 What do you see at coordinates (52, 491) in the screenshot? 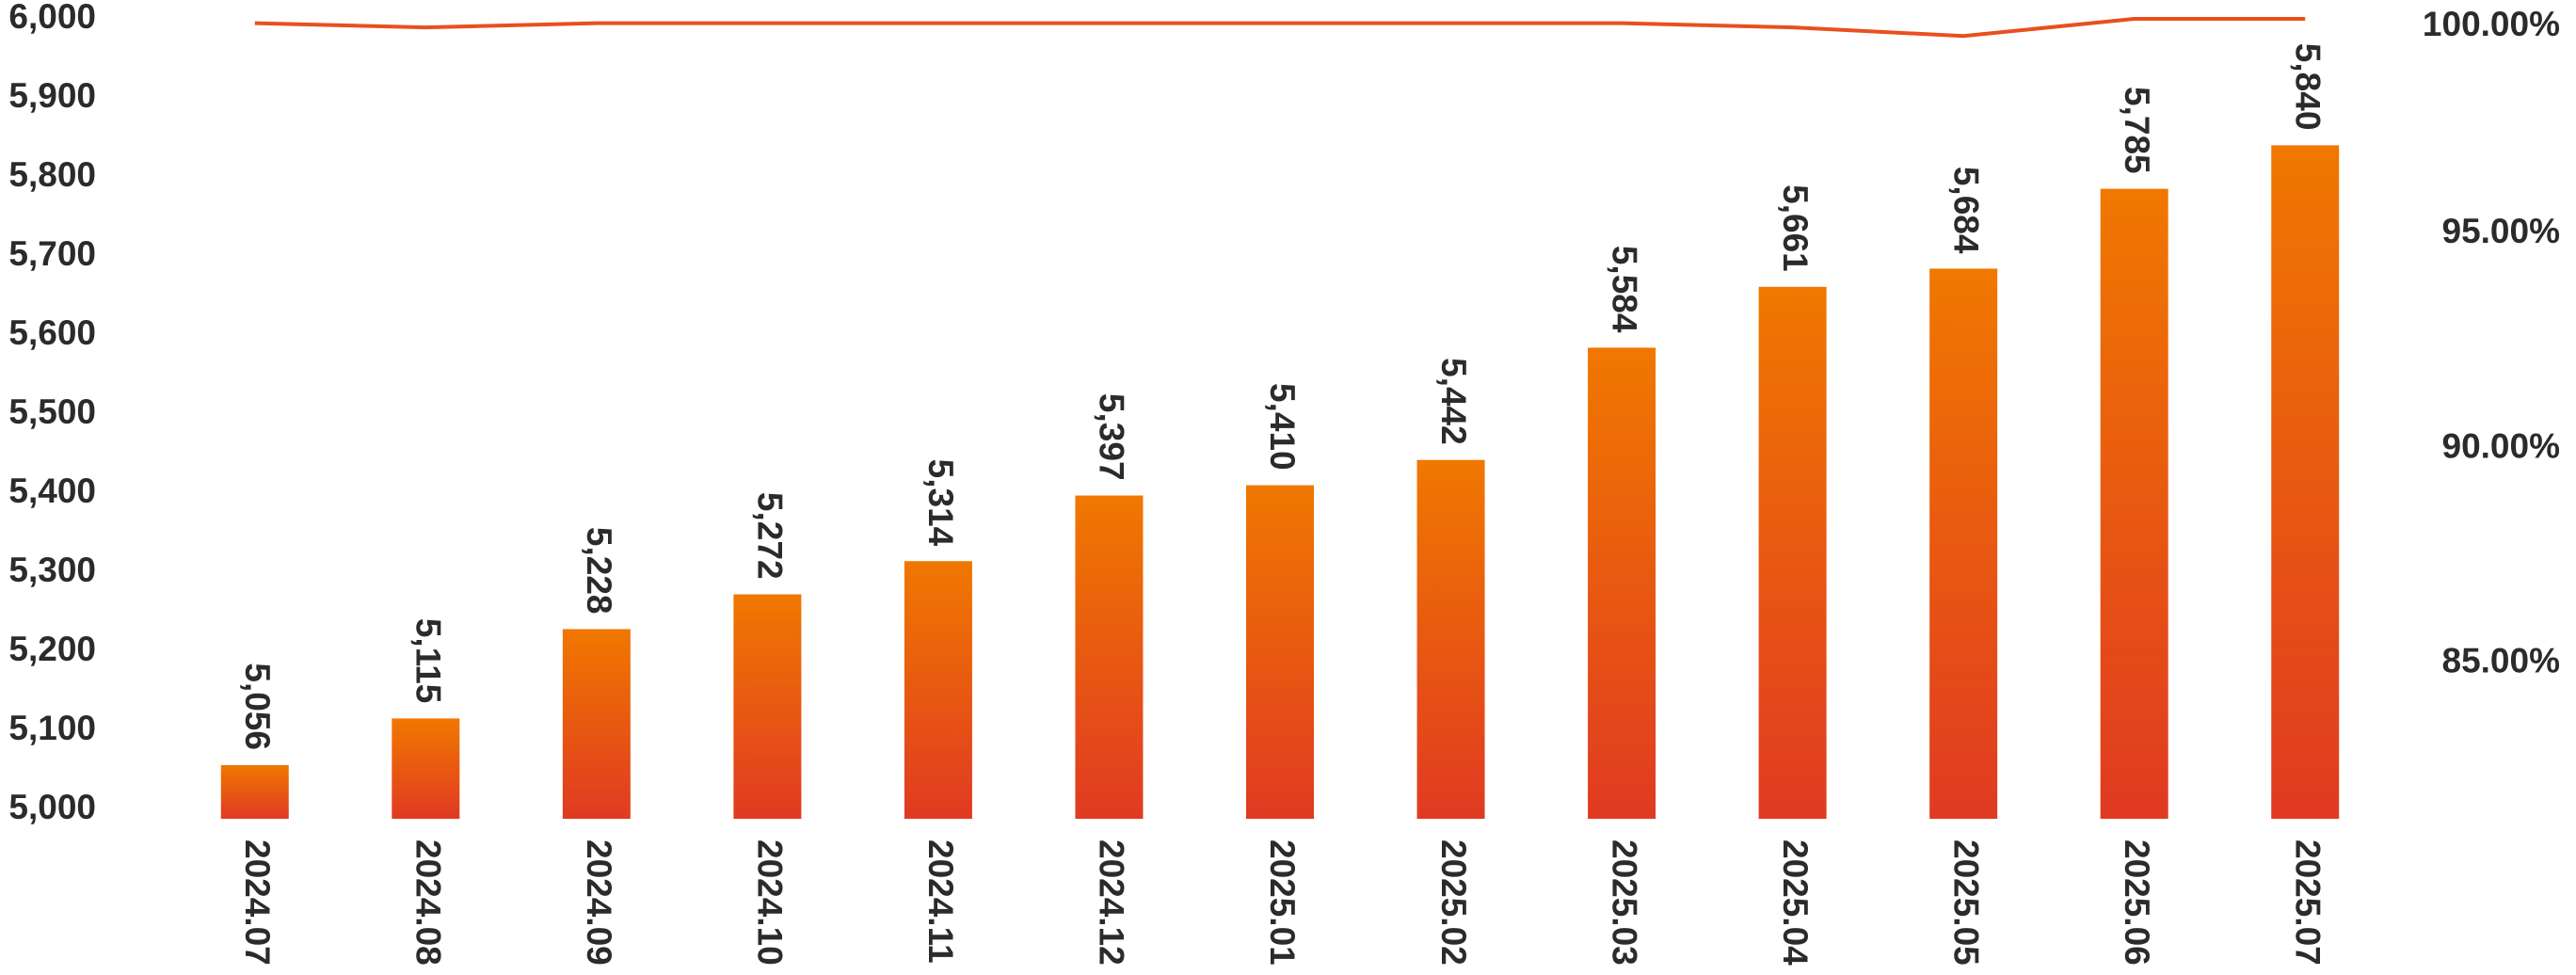
I see `y-tick-label: 5,400` at bounding box center [52, 491].